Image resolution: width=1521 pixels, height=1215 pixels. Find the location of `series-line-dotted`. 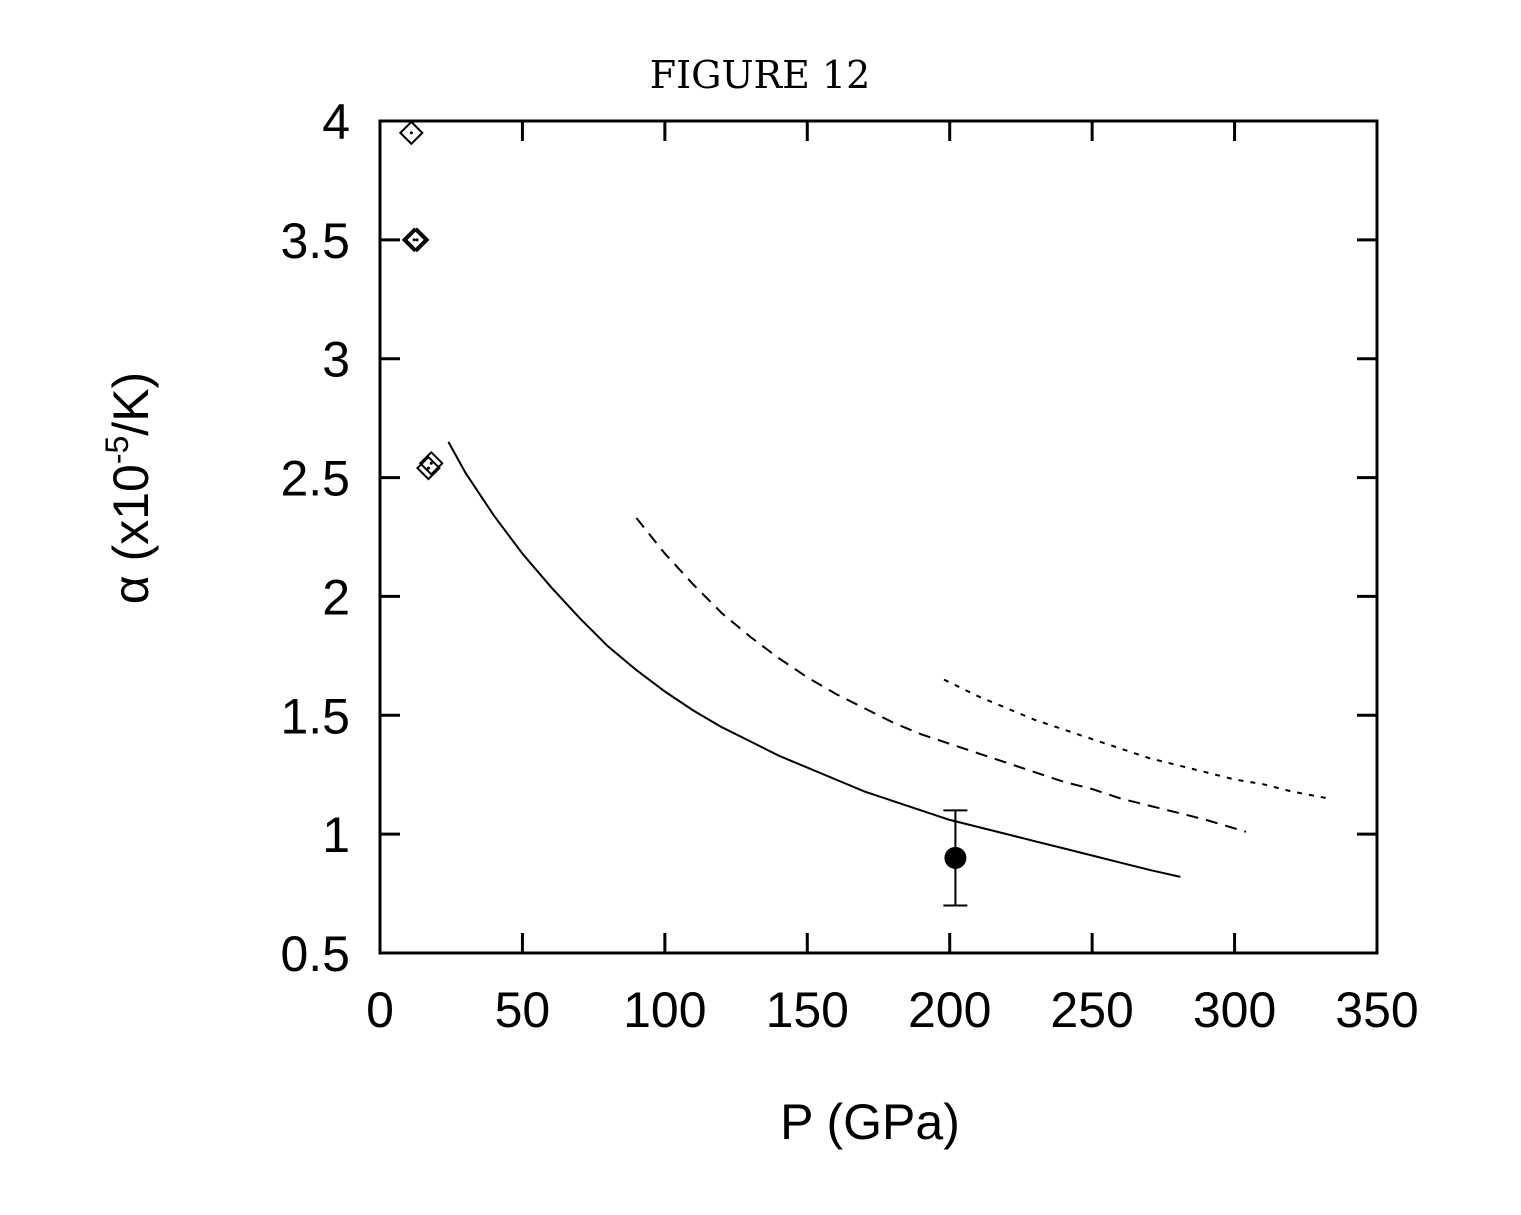

series-line-dotted is located at coordinates (1136, 739).